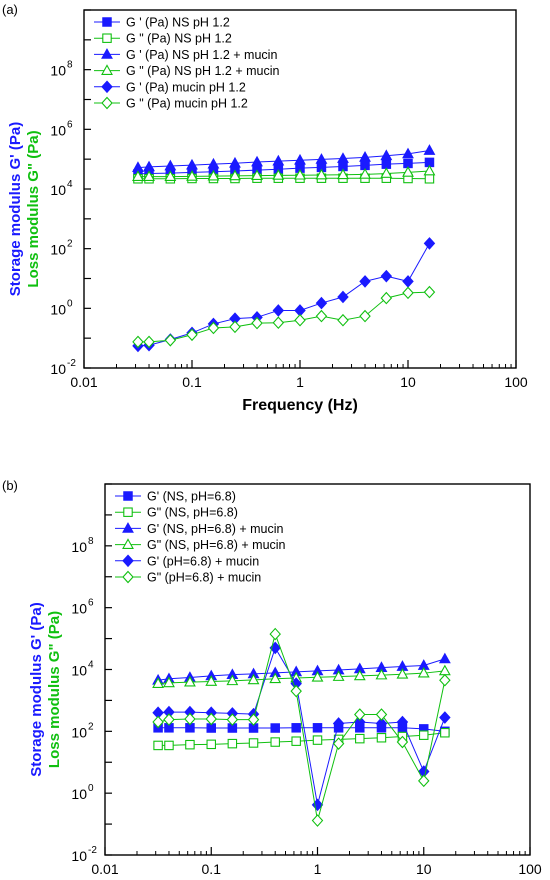 This screenshot has width=550, height=880. Describe the element at coordinates (91, 788) in the screenshot. I see `y-tick-label-exponent: 0` at that location.